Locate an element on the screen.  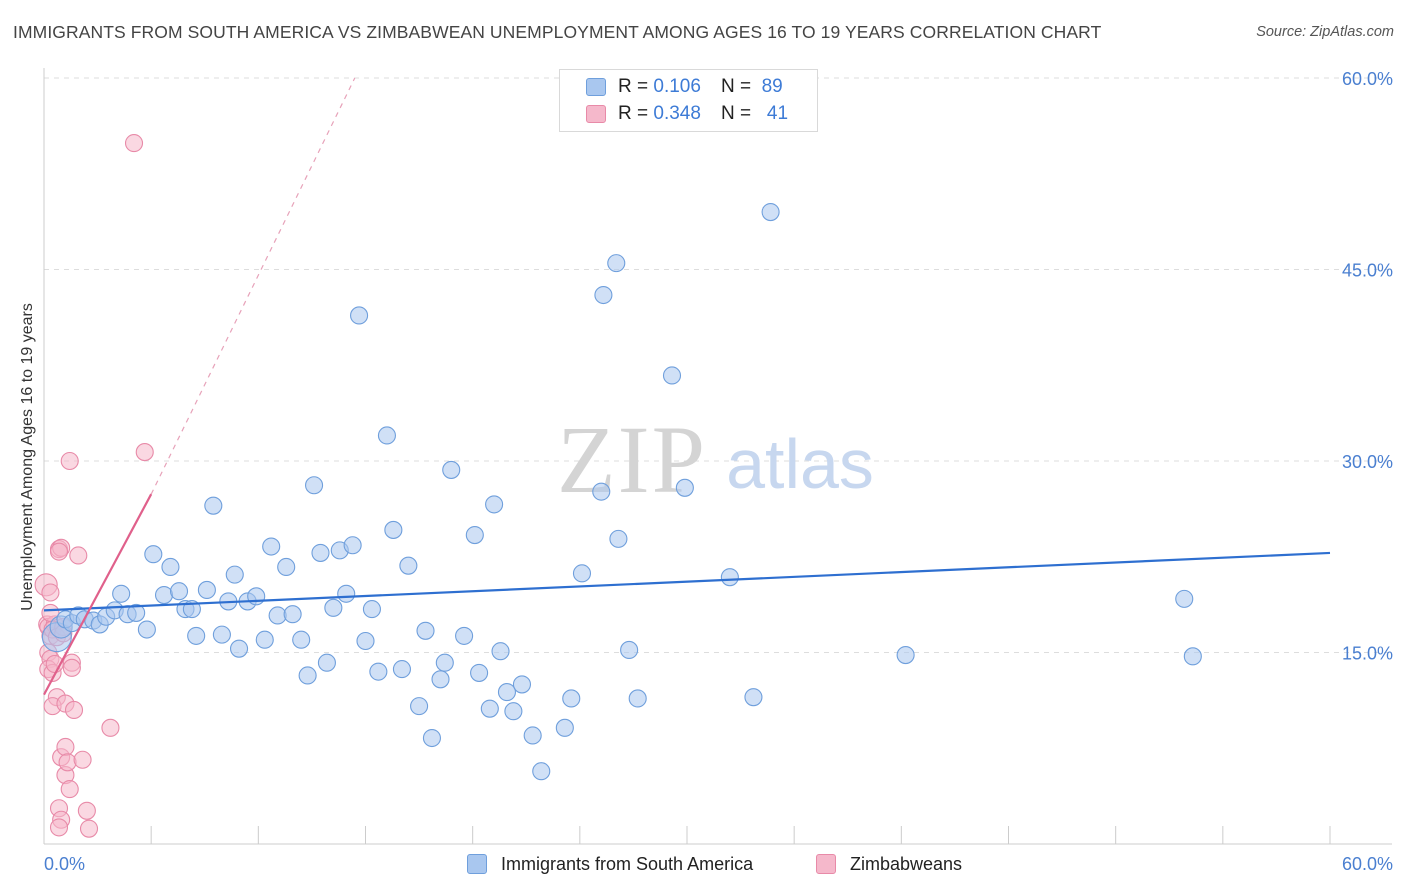
trend-line-south-america is located at coordinates (687, 581).